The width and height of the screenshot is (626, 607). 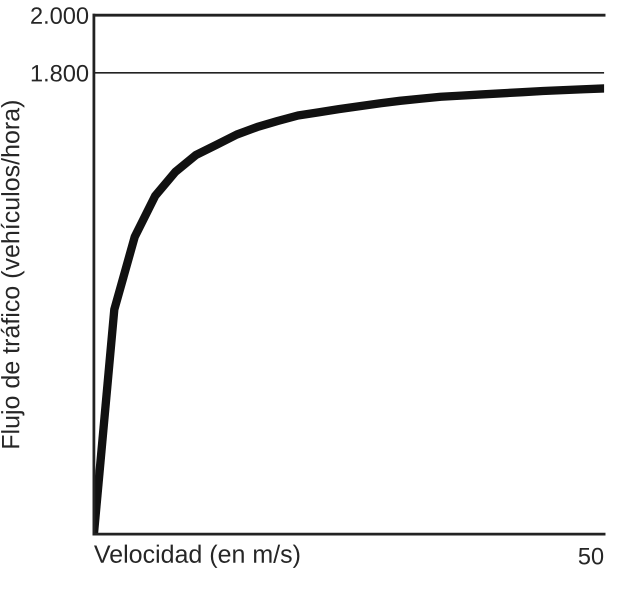 What do you see at coordinates (591, 556) in the screenshot?
I see `text: 50` at bounding box center [591, 556].